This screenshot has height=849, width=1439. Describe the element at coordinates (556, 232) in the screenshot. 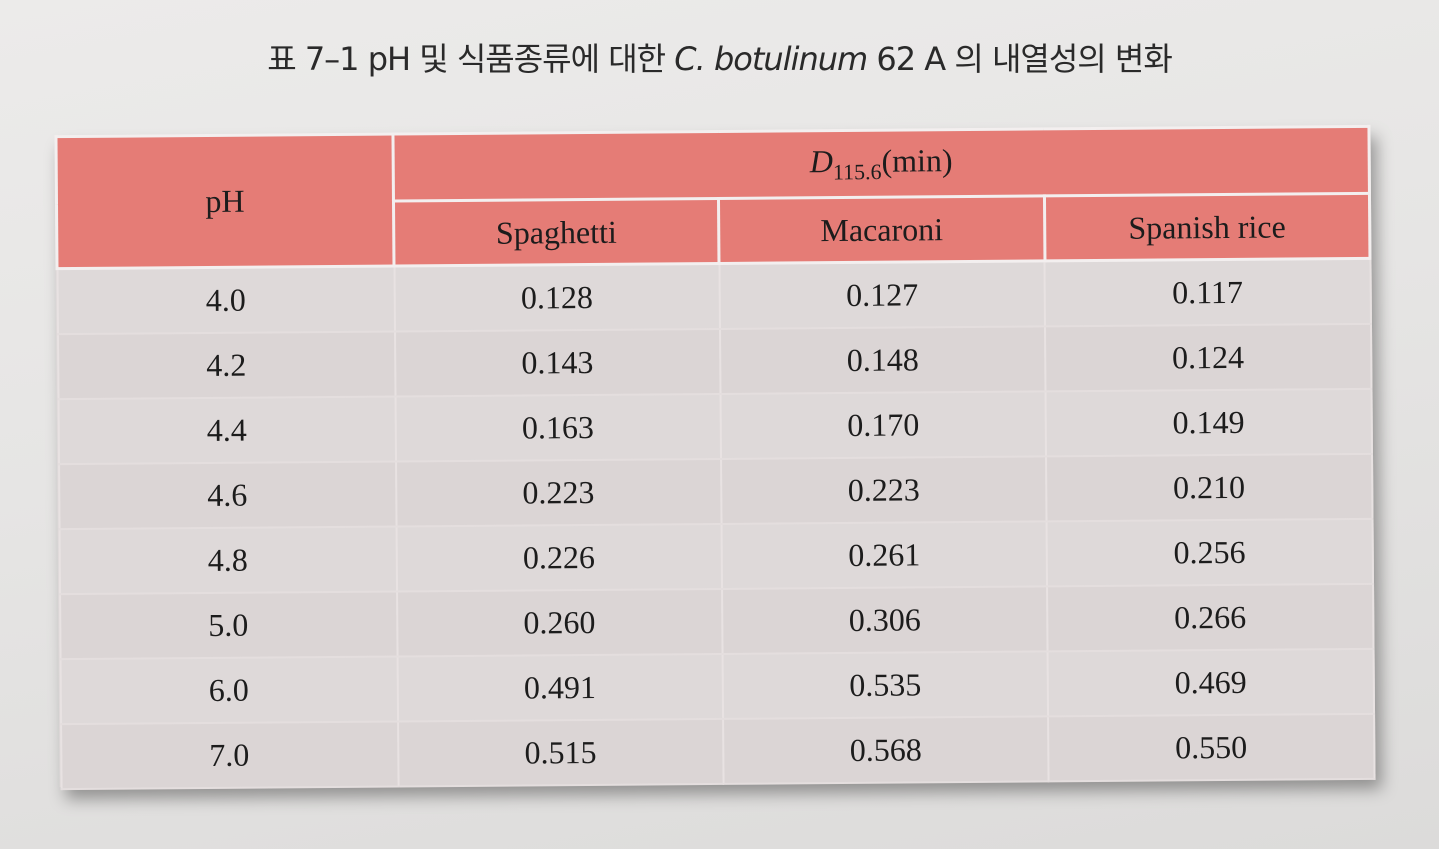

I see `column-header-spaghetti: Spaghetti` at that location.